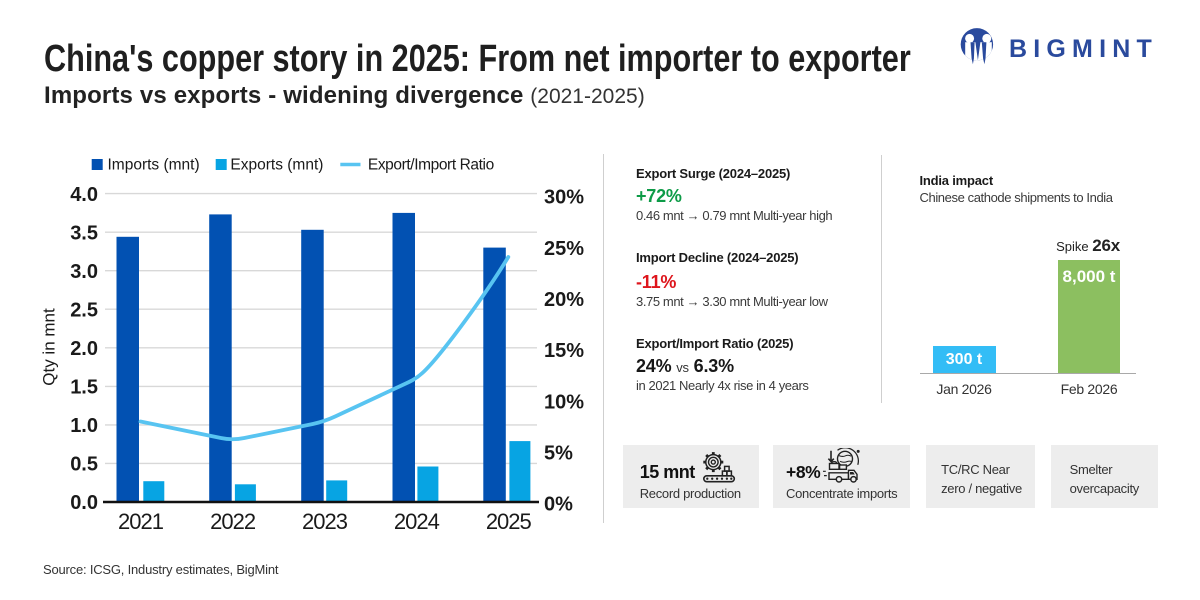  What do you see at coordinates (49, 347) in the screenshot?
I see `svg-text: Qty in mnt` at bounding box center [49, 347].